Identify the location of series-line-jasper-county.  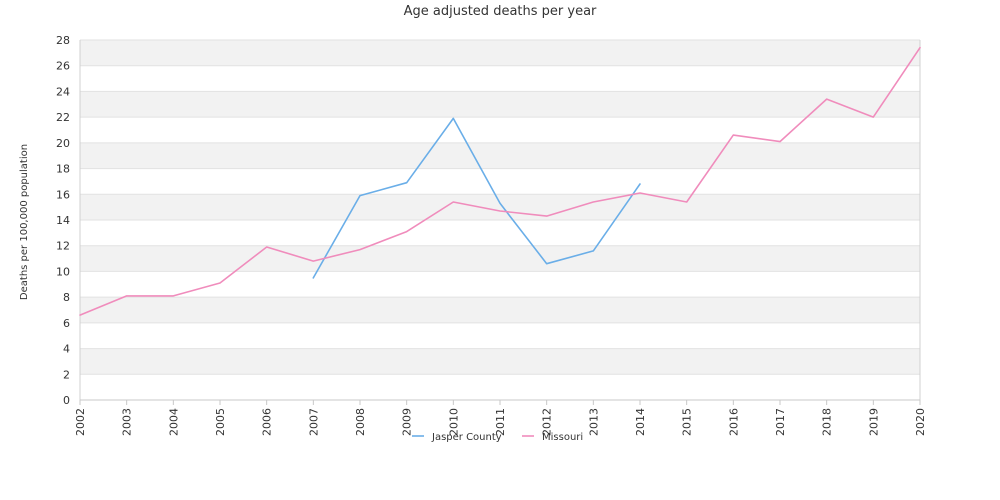
(476, 198).